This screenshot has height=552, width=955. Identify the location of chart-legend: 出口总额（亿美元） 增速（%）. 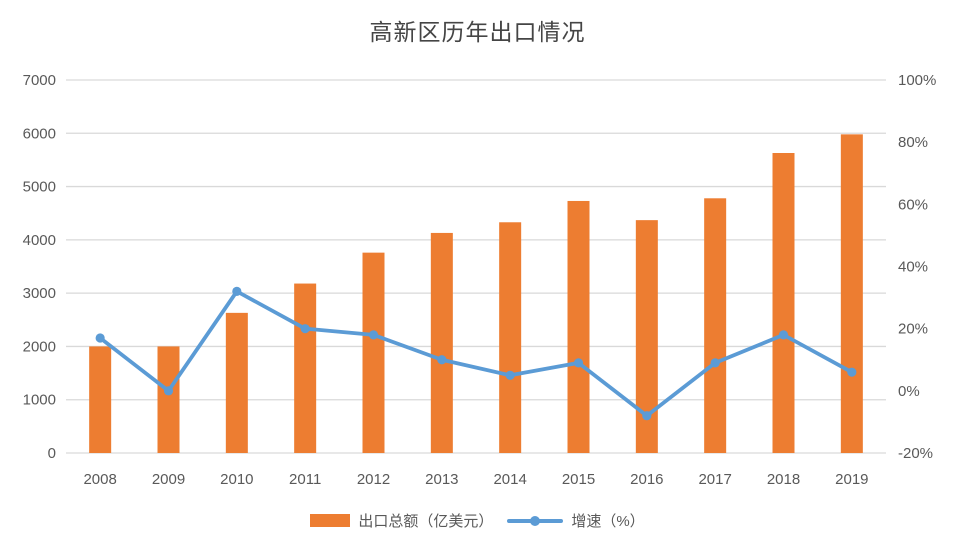
(477, 520).